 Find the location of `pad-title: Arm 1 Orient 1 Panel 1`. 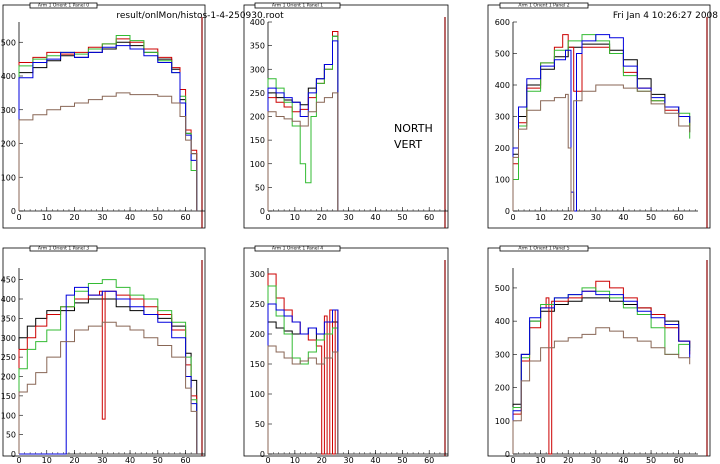

pad-title: Arm 1 Orient 1 Panel 1 is located at coordinates (297, 6).